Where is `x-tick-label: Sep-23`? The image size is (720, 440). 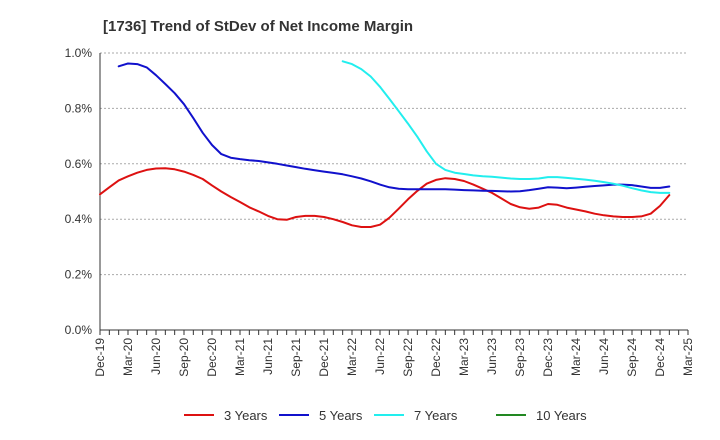 x-tick-label: Sep-23 is located at coordinates (520, 357).